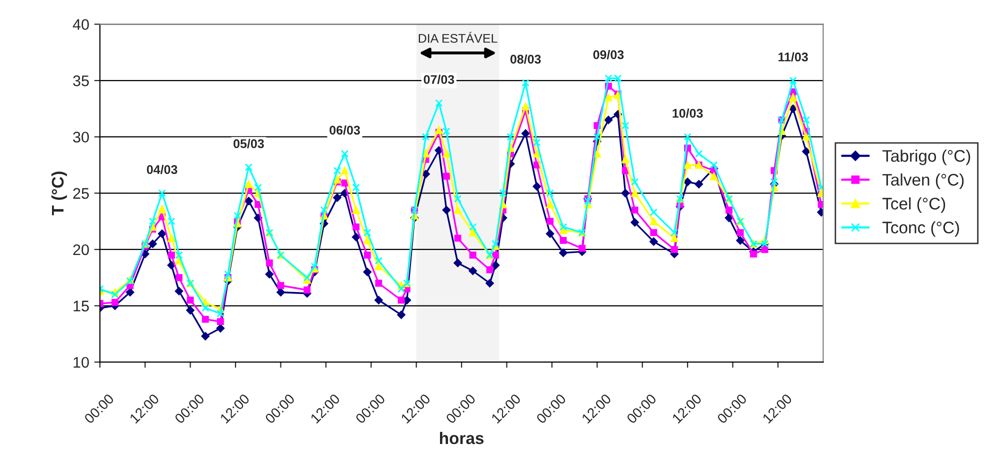 This screenshot has height=466, width=999. What do you see at coordinates (345, 130) in the screenshot?
I see `annotation: 06/03` at bounding box center [345, 130].